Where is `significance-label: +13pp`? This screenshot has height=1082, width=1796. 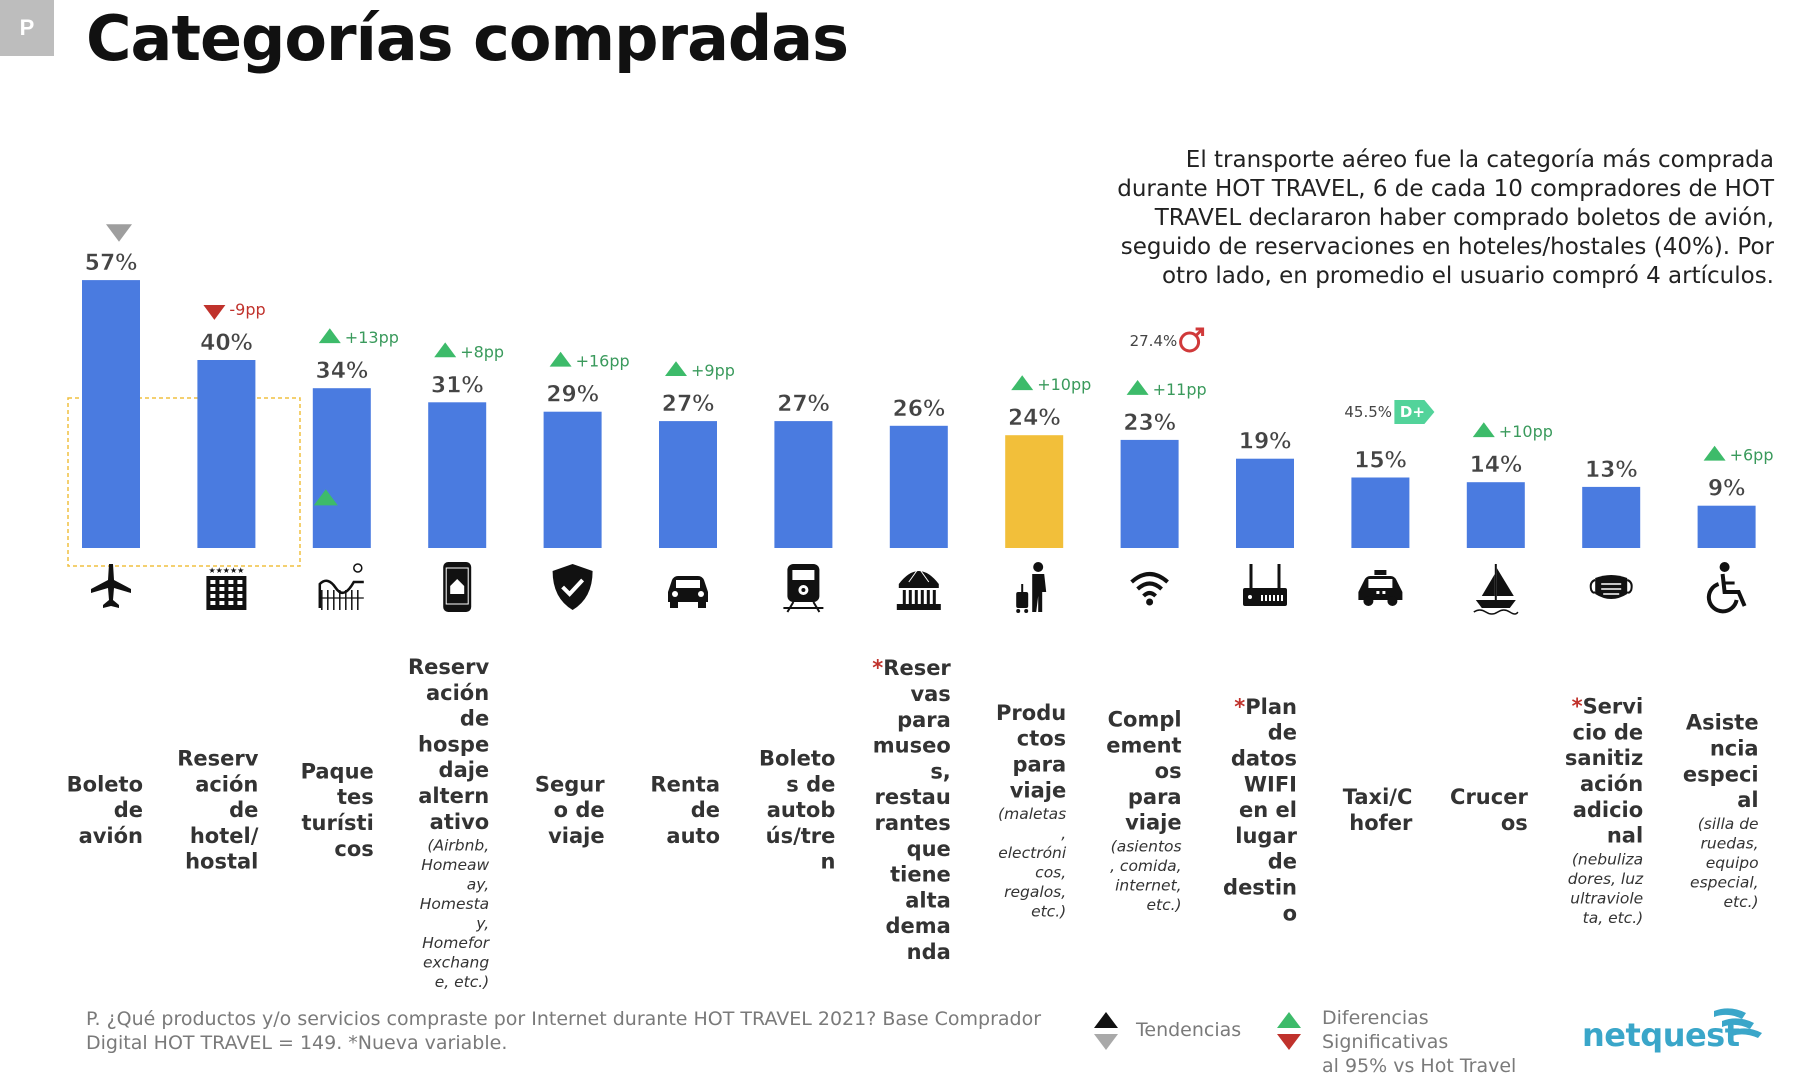
significance-label: +13pp is located at coordinates (372, 337).